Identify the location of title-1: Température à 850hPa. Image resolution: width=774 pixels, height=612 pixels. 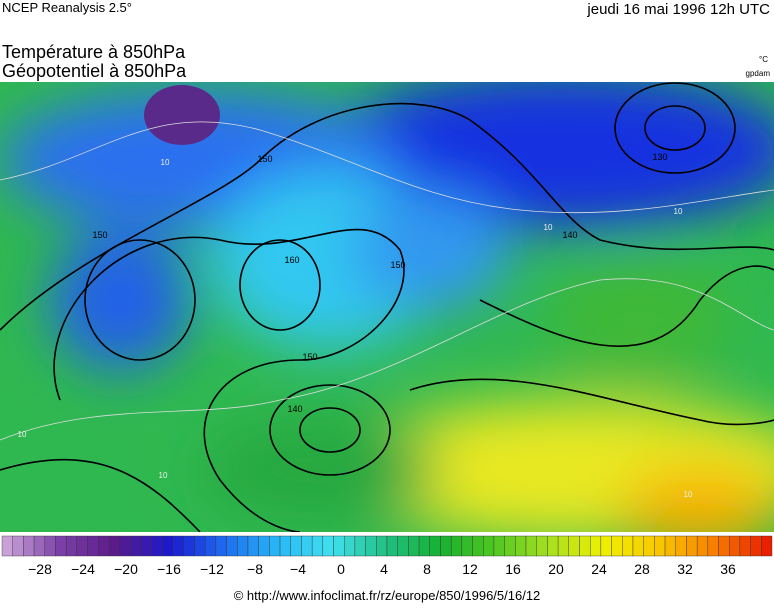
(94, 52).